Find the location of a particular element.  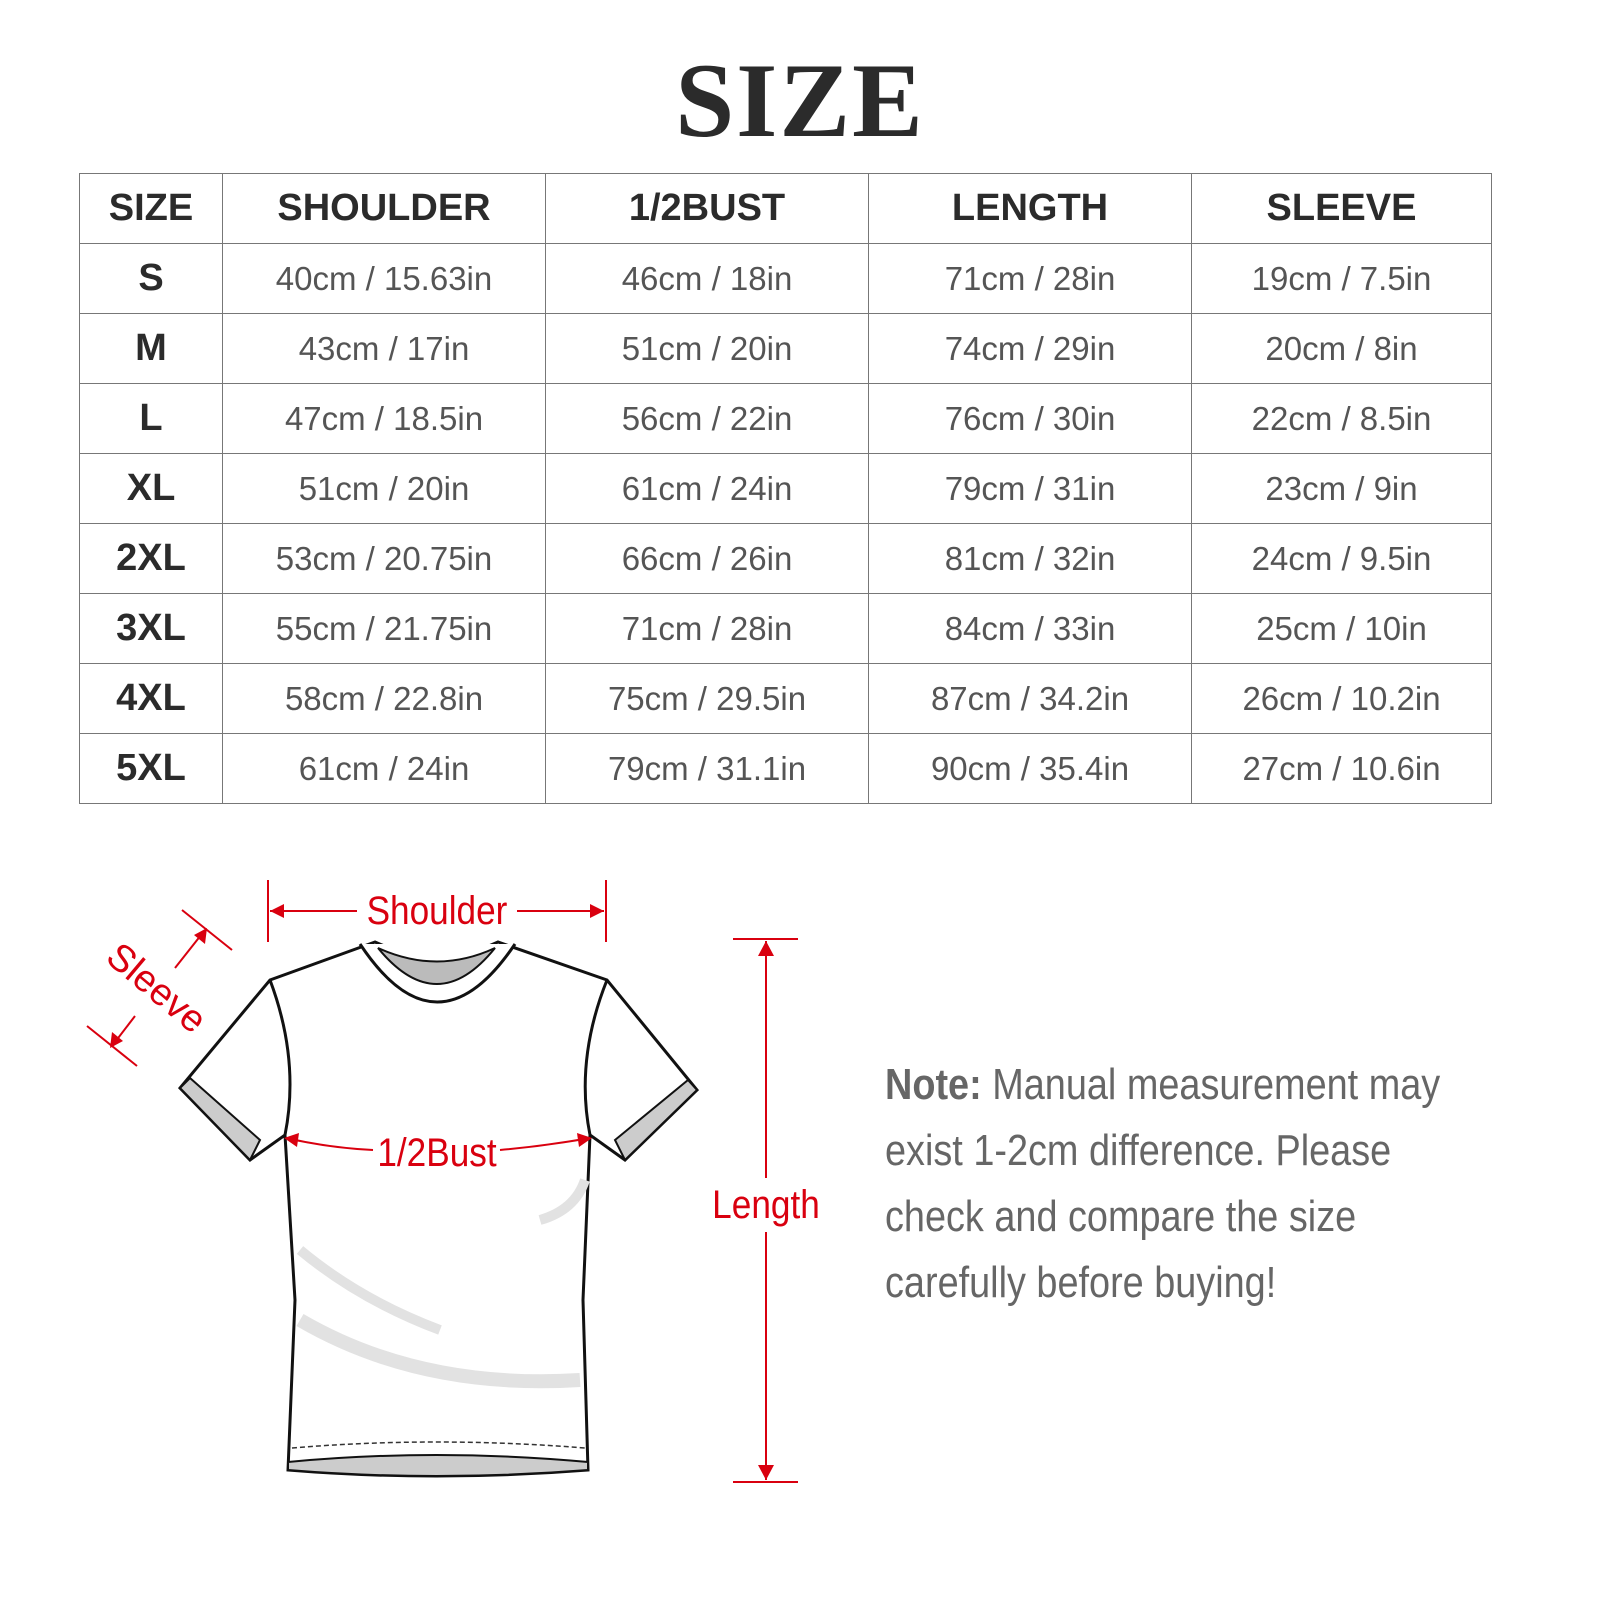

measurement-cell: 56cm / 22in is located at coordinates (707, 418).